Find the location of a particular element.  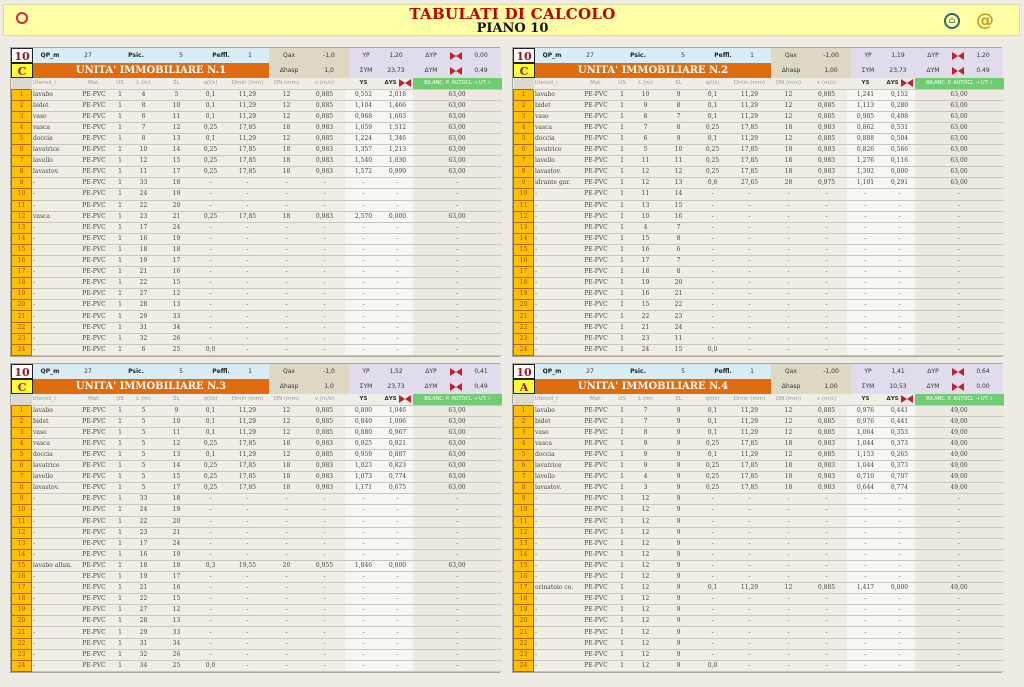

home-icon: ⌂ is located at coordinates (952, 21).